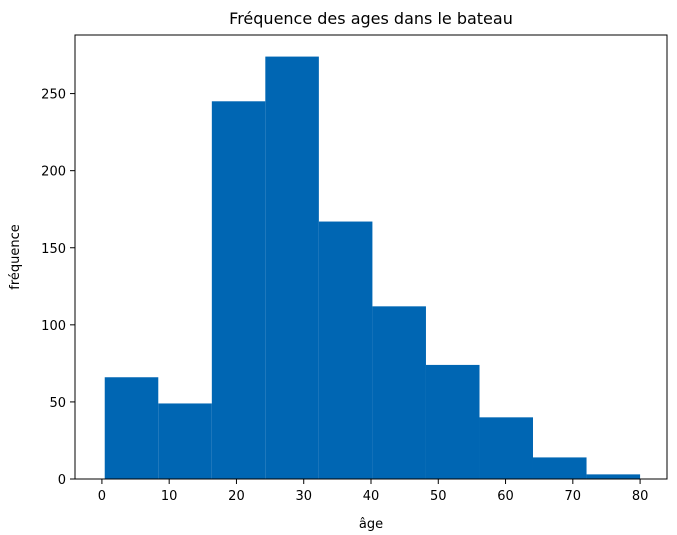 The image size is (677, 535). What do you see at coordinates (15, 257) in the screenshot?
I see `y-axis-label: fréquence` at bounding box center [15, 257].